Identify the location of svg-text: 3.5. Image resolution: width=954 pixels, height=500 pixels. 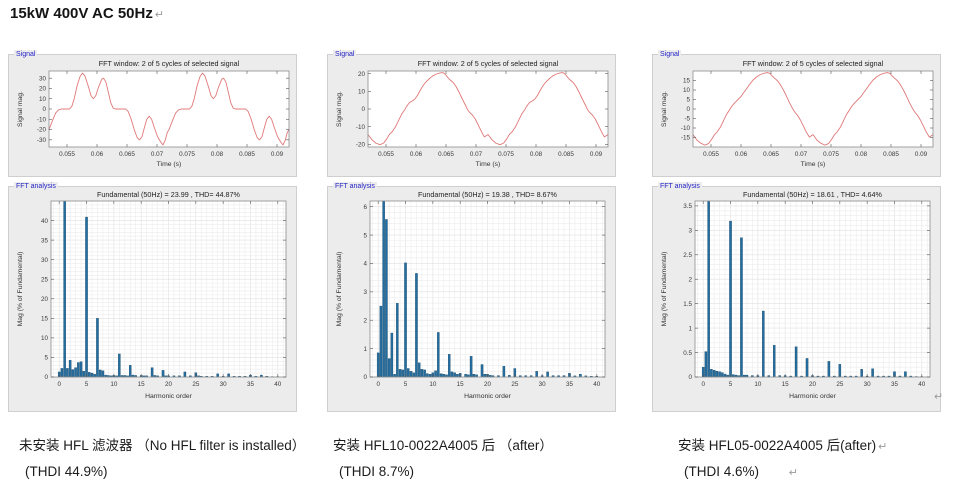
(687, 206).